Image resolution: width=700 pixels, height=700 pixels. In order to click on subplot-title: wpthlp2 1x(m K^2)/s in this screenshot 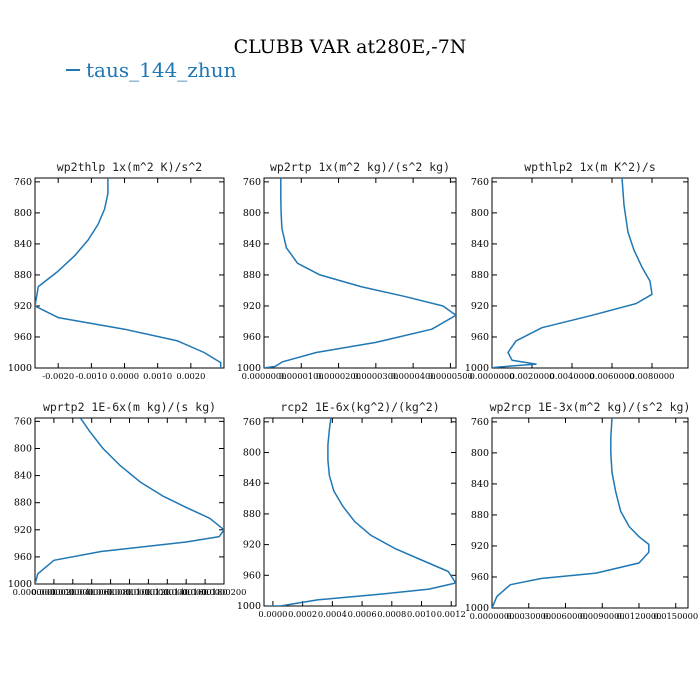, I will do `click(590, 167)`.